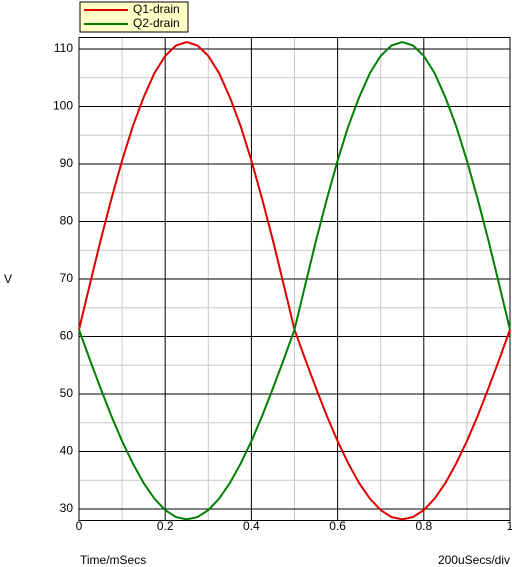 This screenshot has width=512, height=567. What do you see at coordinates (63, 48) in the screenshot?
I see `y-tick-label: 110` at bounding box center [63, 48].